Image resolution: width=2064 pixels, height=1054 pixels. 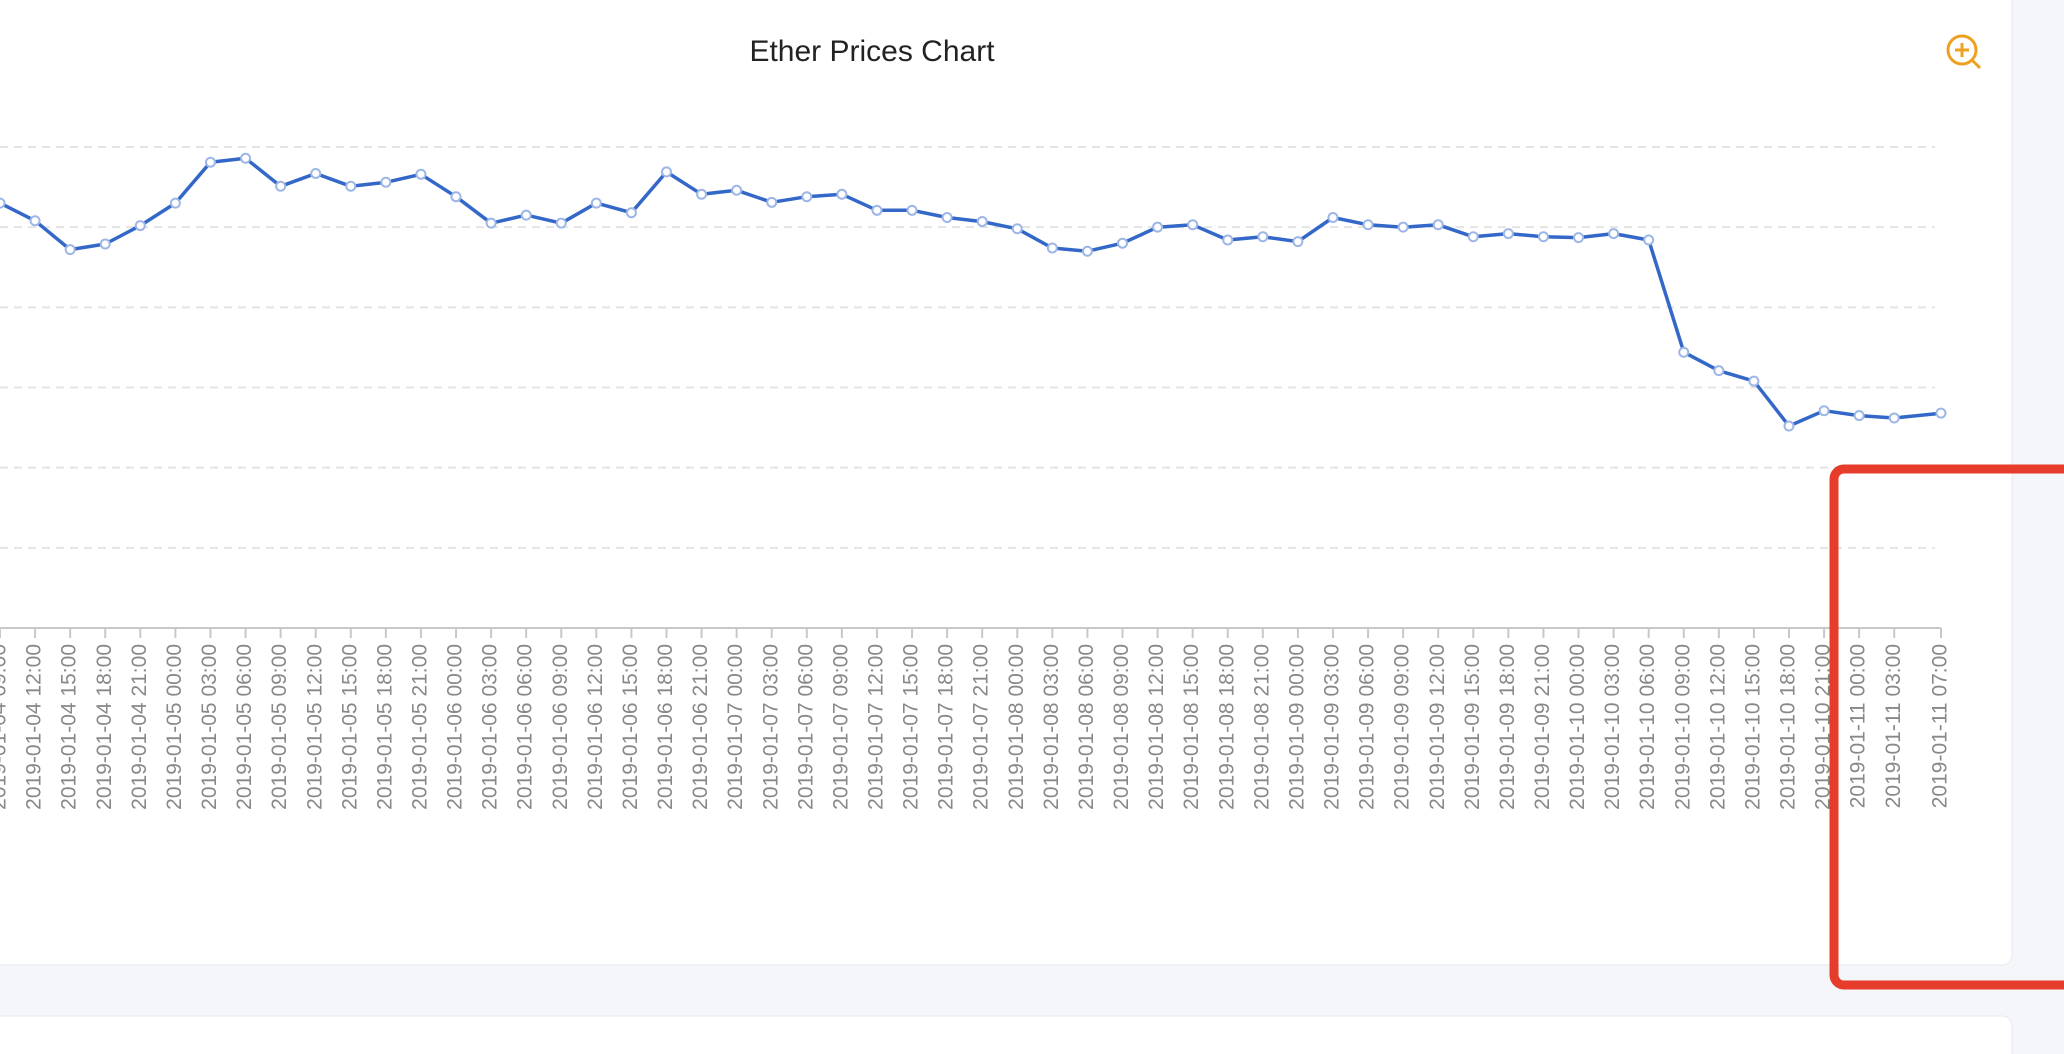 What do you see at coordinates (419, 727) in the screenshot?
I see `x-tick-label: 2019-01-05 21:00` at bounding box center [419, 727].